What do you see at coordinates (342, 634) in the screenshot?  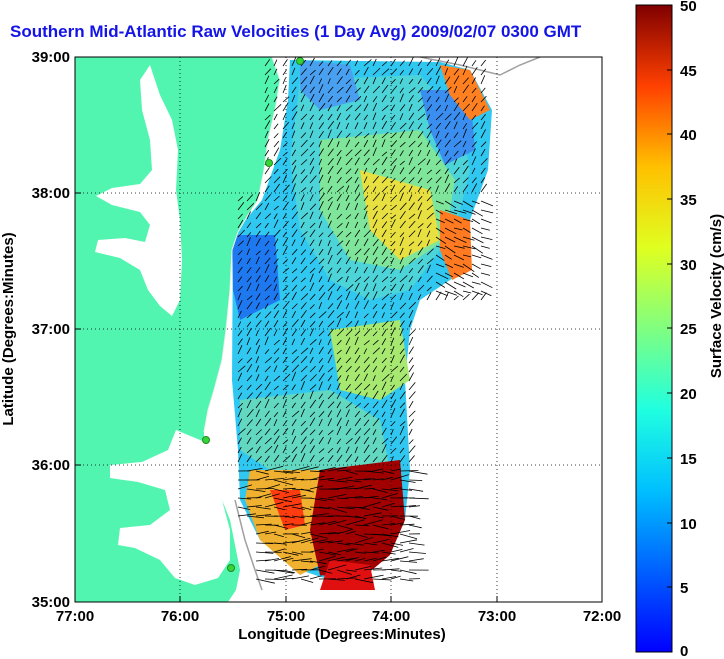 I see `x-axis-label: Longitude (Degrees:Minutes)` at bounding box center [342, 634].